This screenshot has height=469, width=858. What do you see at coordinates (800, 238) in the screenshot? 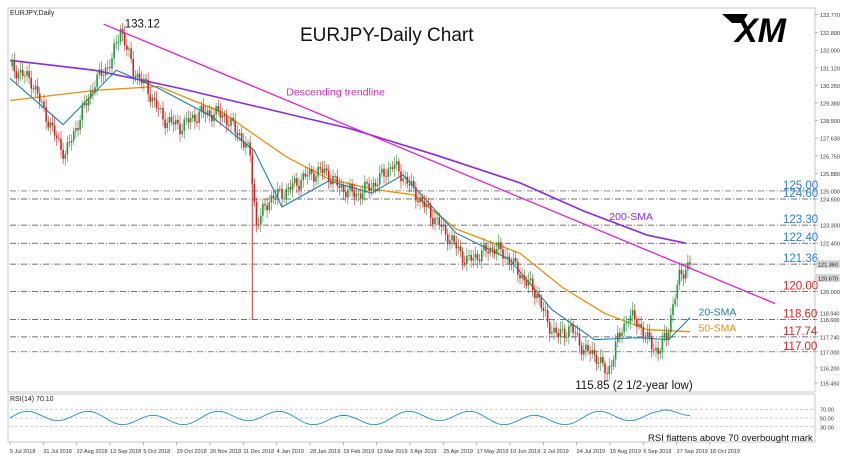
I see `key-level-label: 122.40` at bounding box center [800, 238].